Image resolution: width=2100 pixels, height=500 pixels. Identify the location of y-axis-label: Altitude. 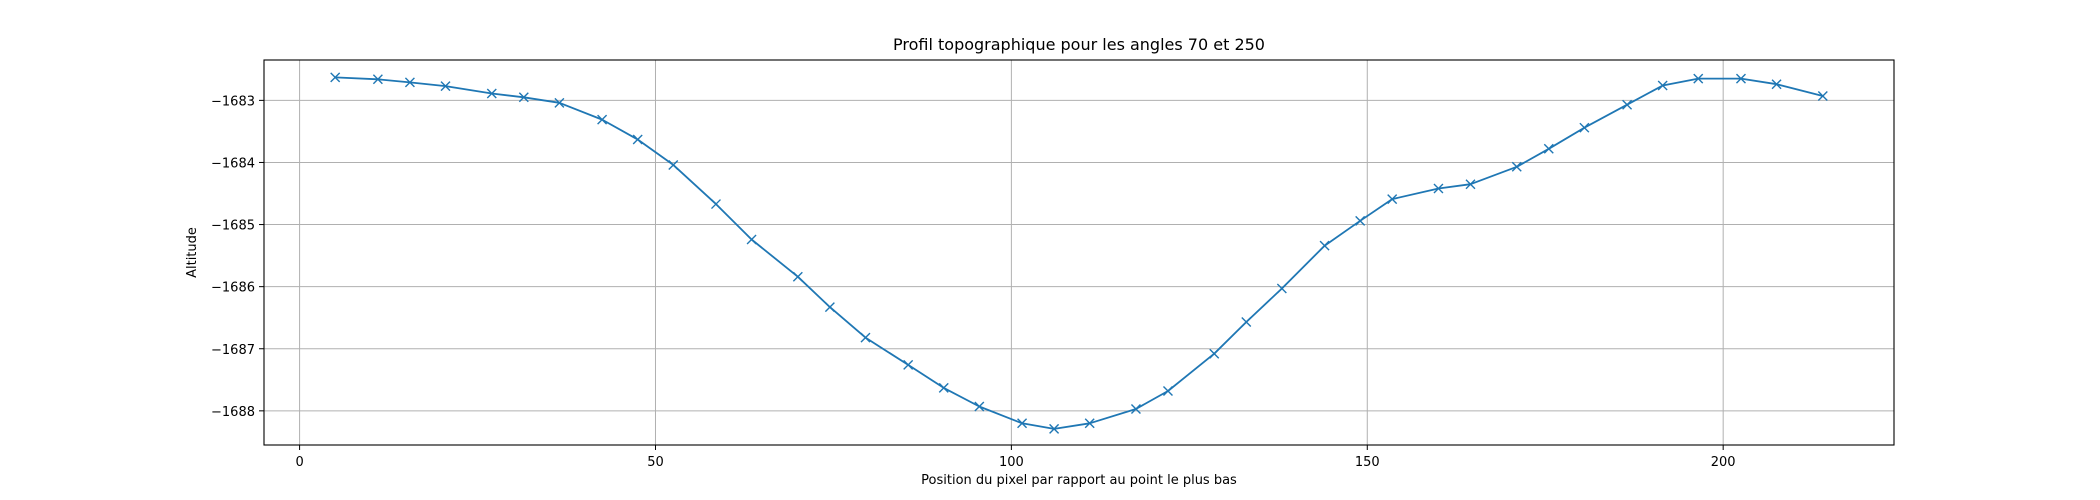
(192, 252).